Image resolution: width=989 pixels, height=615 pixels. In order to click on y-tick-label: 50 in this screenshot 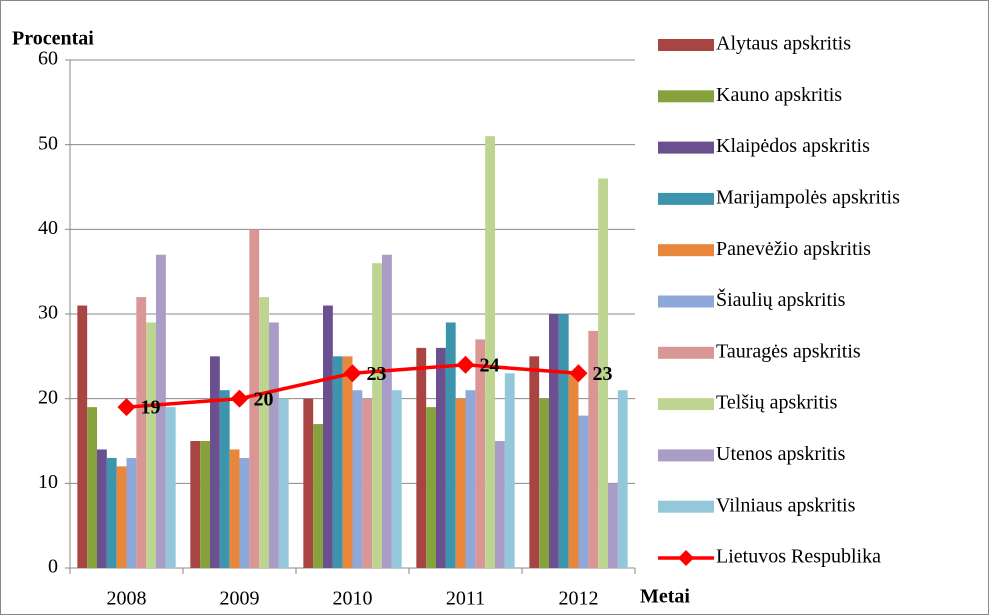, I will do `click(48, 143)`.